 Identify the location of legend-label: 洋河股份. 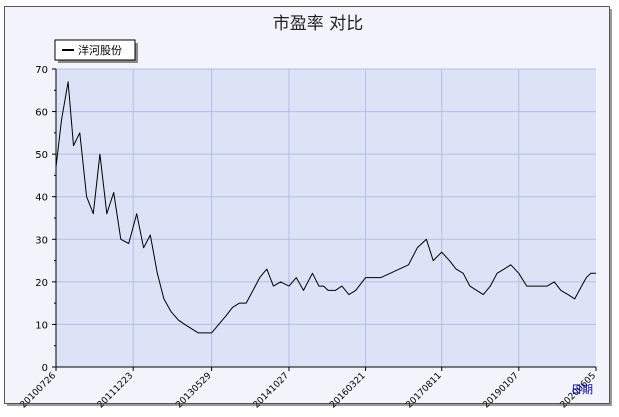
(100, 50).